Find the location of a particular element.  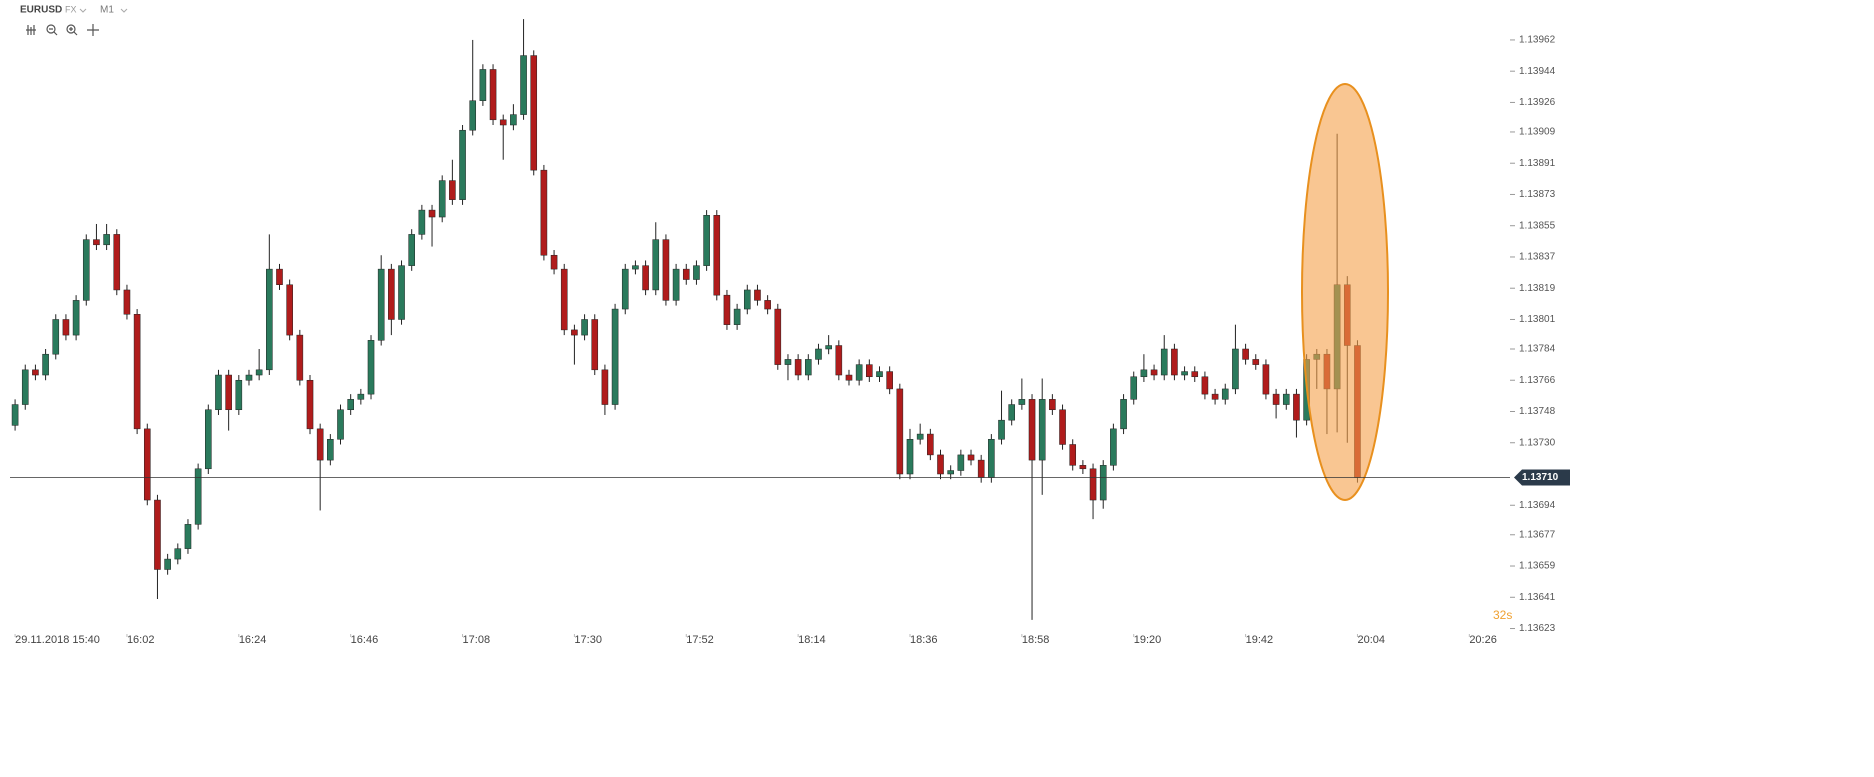

countdown: 32s is located at coordinates (1502, 615).